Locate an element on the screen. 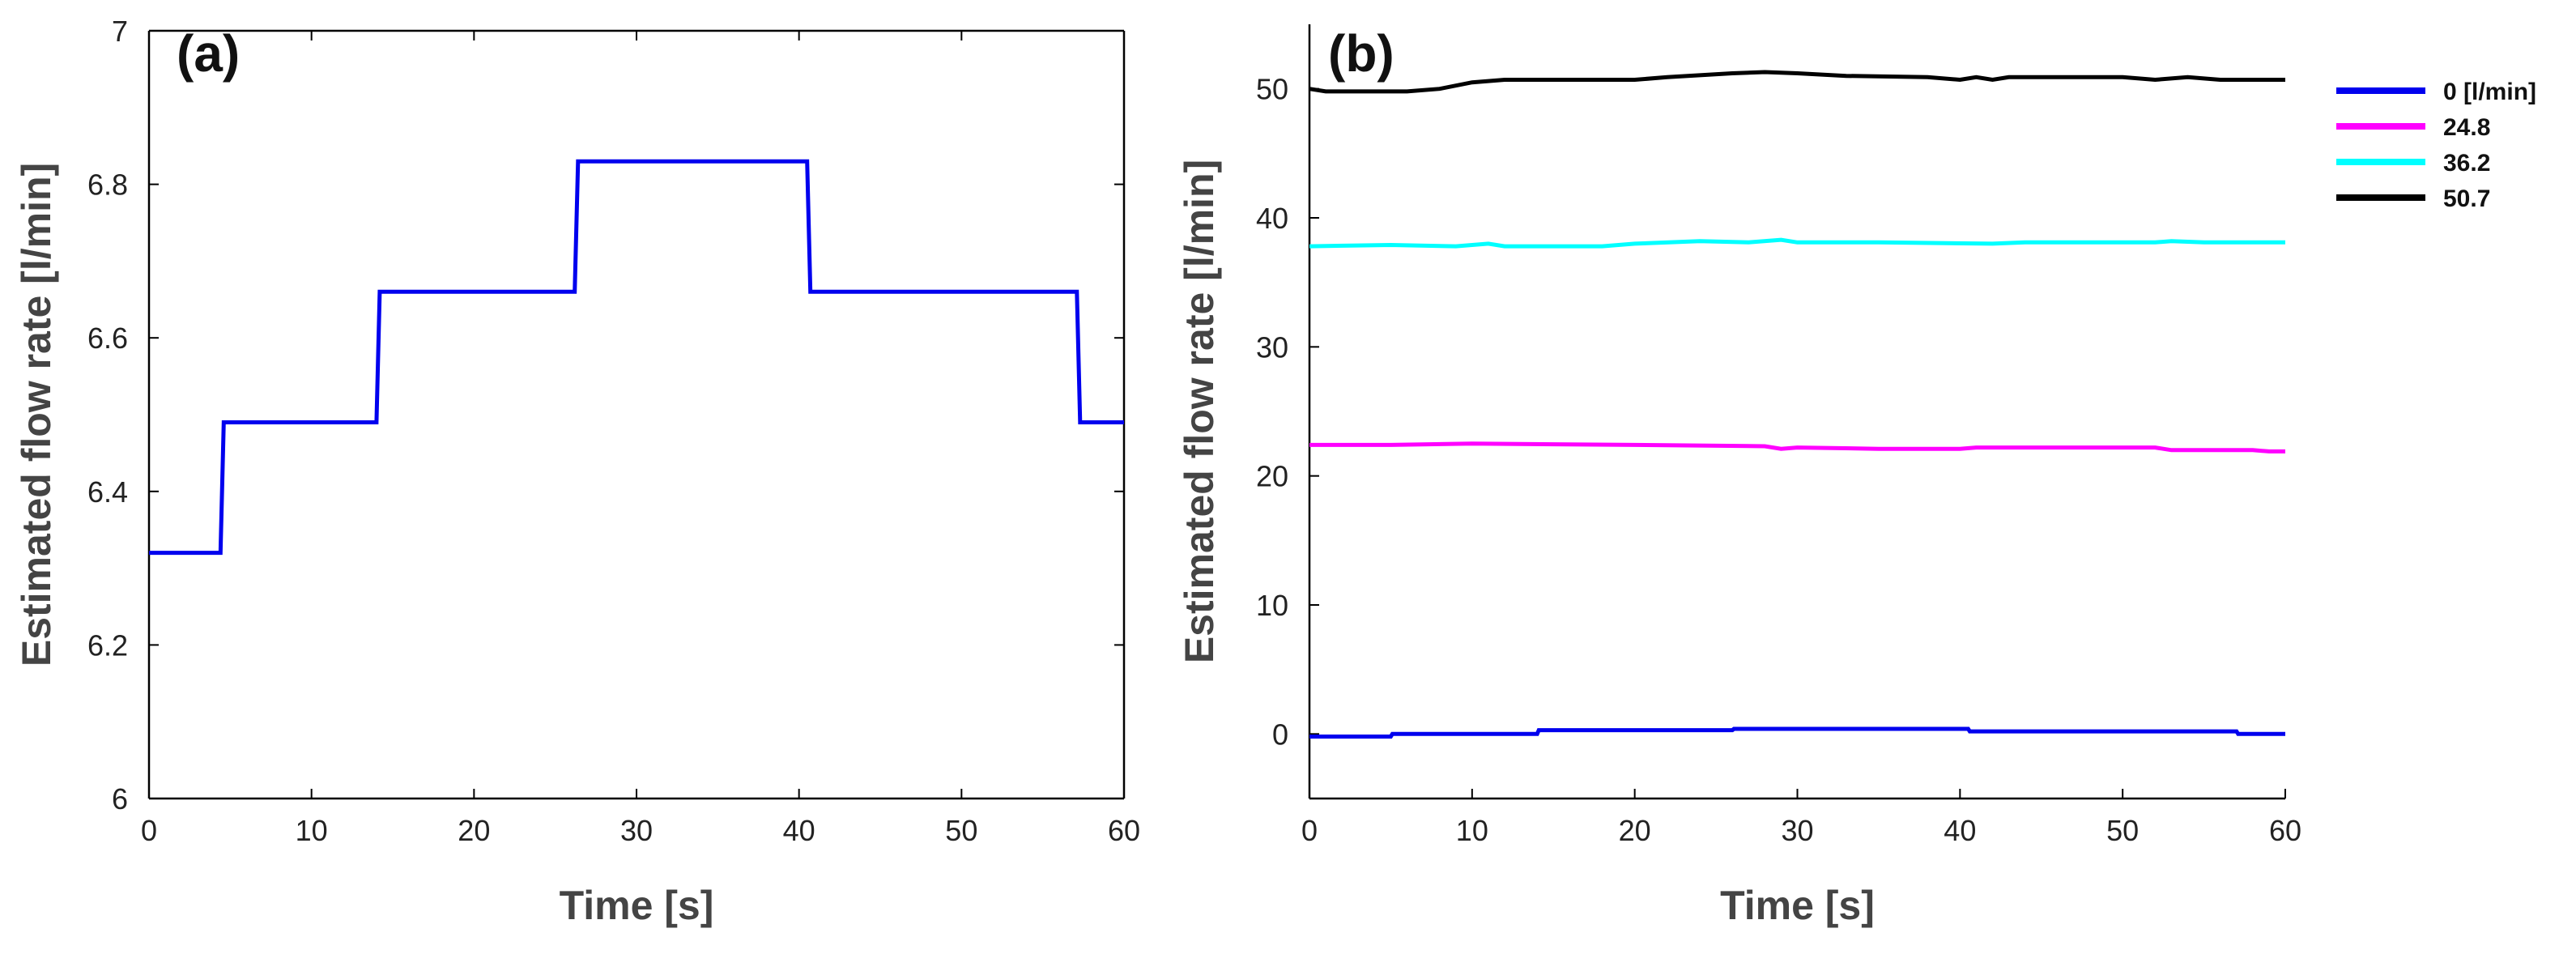 The height and width of the screenshot is (954, 2576). panel-a-y-tick-label: 6.4 is located at coordinates (107, 492).